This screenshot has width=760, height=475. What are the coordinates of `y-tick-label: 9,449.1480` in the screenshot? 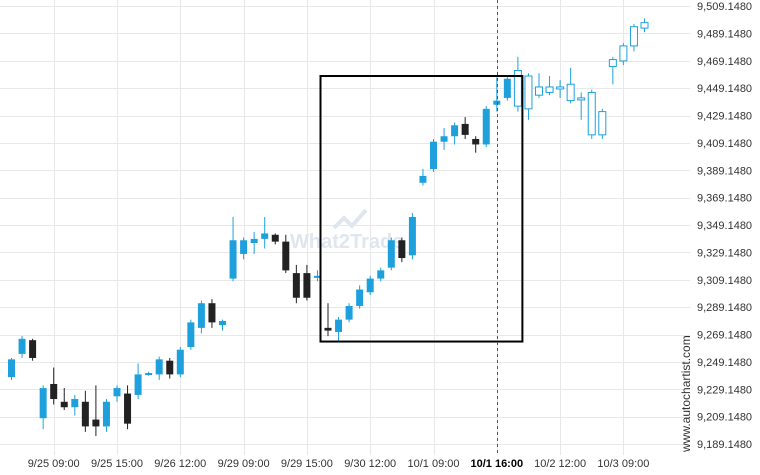 It's located at (724, 89).